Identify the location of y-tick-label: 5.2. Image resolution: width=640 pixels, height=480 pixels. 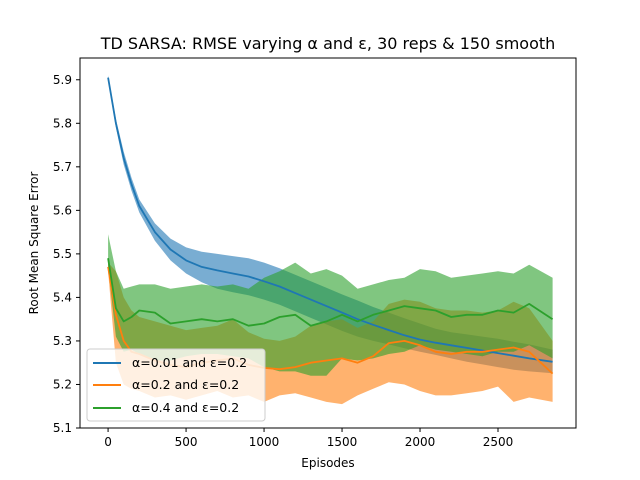
(62, 384).